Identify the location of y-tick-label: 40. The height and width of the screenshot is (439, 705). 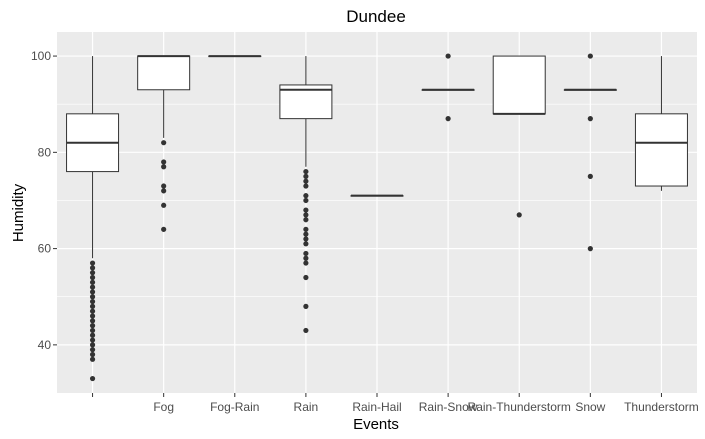
(45, 345).